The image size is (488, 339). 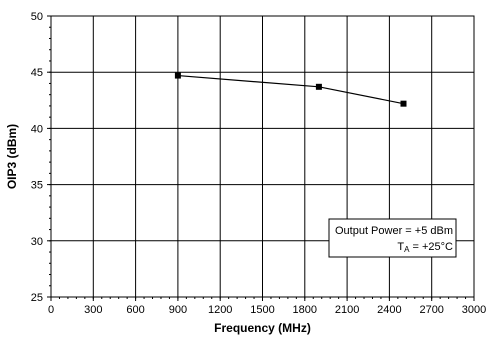 I want to click on y-tick-label: 45, so click(x=37, y=73).